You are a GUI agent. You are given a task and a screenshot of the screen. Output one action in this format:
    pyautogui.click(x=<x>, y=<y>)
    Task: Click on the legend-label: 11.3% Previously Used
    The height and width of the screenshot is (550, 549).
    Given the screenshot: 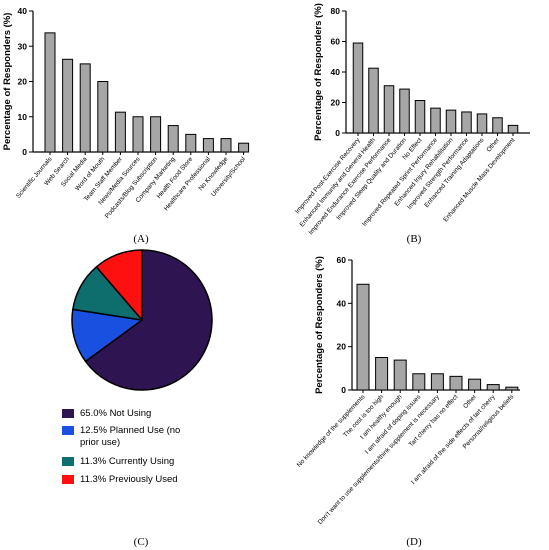 What is the action you would take?
    pyautogui.click(x=129, y=479)
    